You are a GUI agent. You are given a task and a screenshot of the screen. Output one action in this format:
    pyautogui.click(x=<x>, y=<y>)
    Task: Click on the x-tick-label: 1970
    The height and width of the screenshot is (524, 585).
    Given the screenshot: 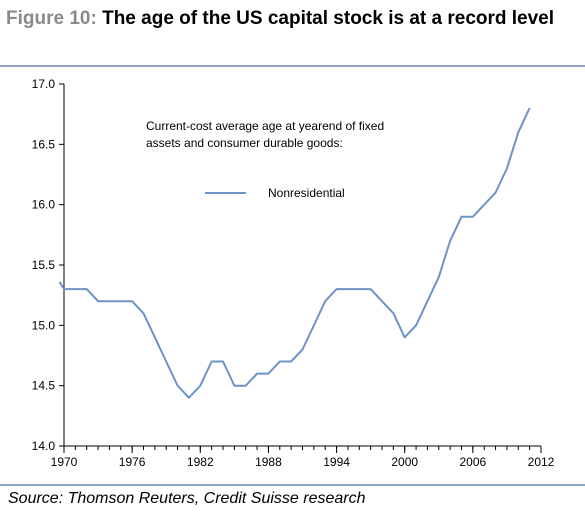 What is the action you would take?
    pyautogui.click(x=64, y=462)
    